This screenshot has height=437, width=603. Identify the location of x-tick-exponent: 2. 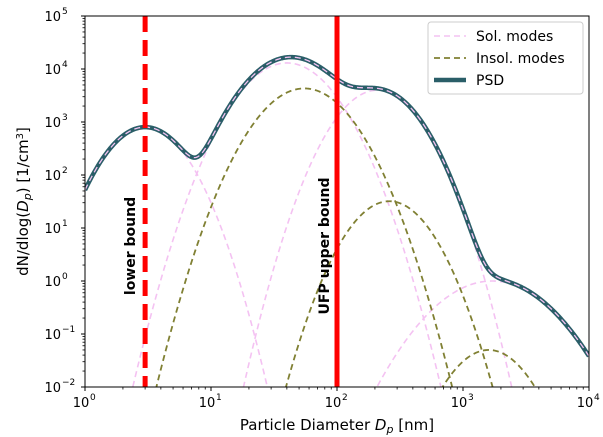
(345, 398).